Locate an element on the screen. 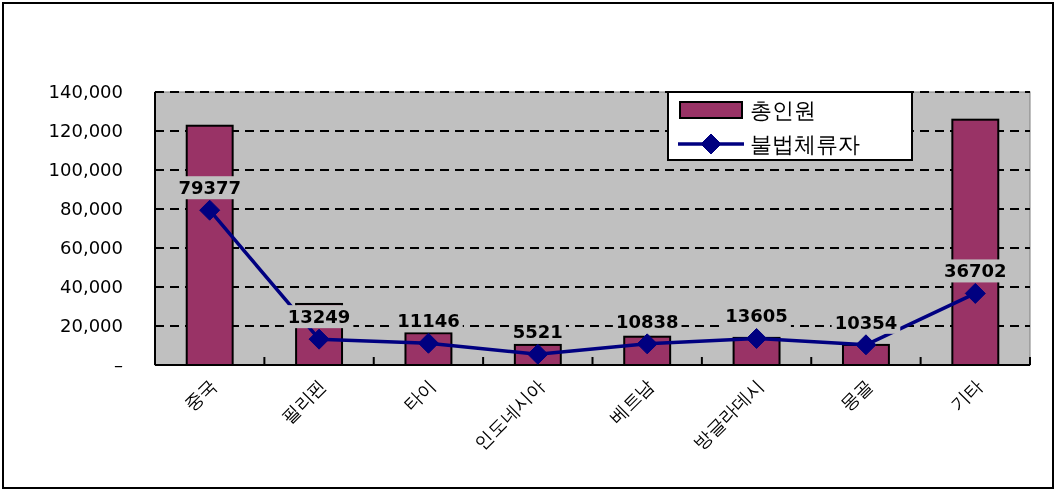 Image resolution: width=1057 pixels, height=492 pixels. y-tick-label: 120,000 is located at coordinates (85, 130).